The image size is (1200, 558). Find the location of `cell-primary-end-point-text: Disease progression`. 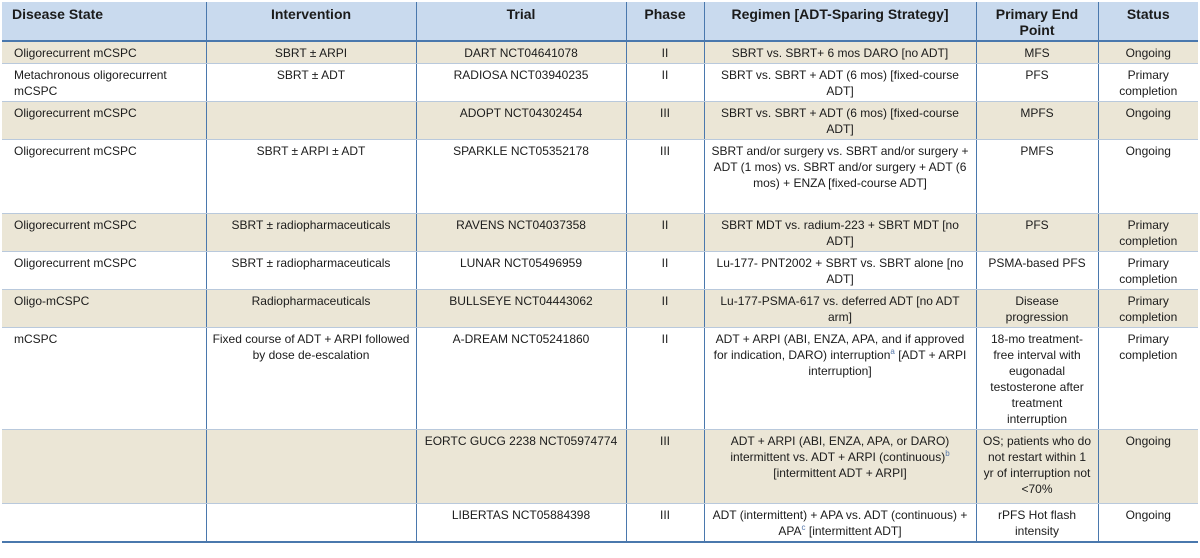

cell-primary-end-point-text: Disease progression is located at coordinates (1037, 309).